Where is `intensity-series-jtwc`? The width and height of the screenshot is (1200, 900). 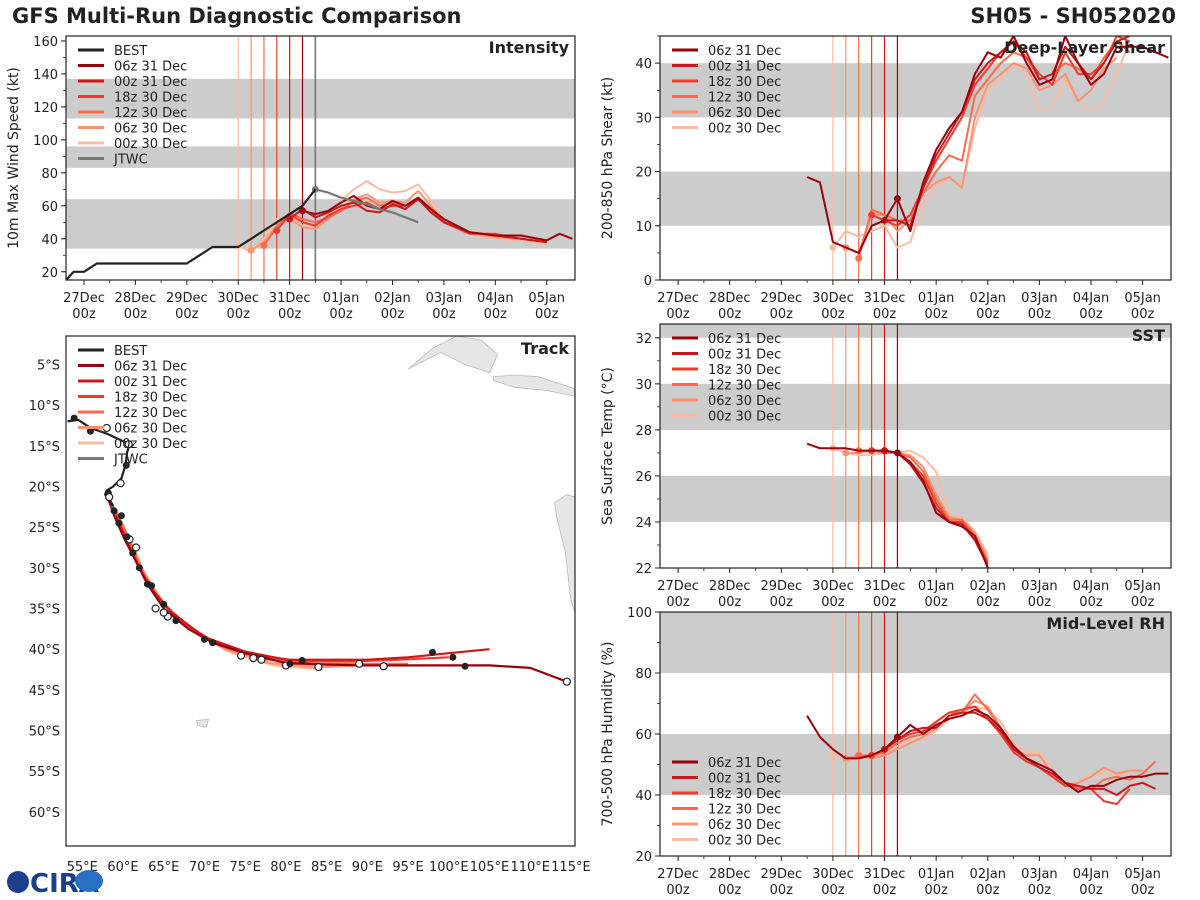
intensity-series-jtwc is located at coordinates (367, 206).